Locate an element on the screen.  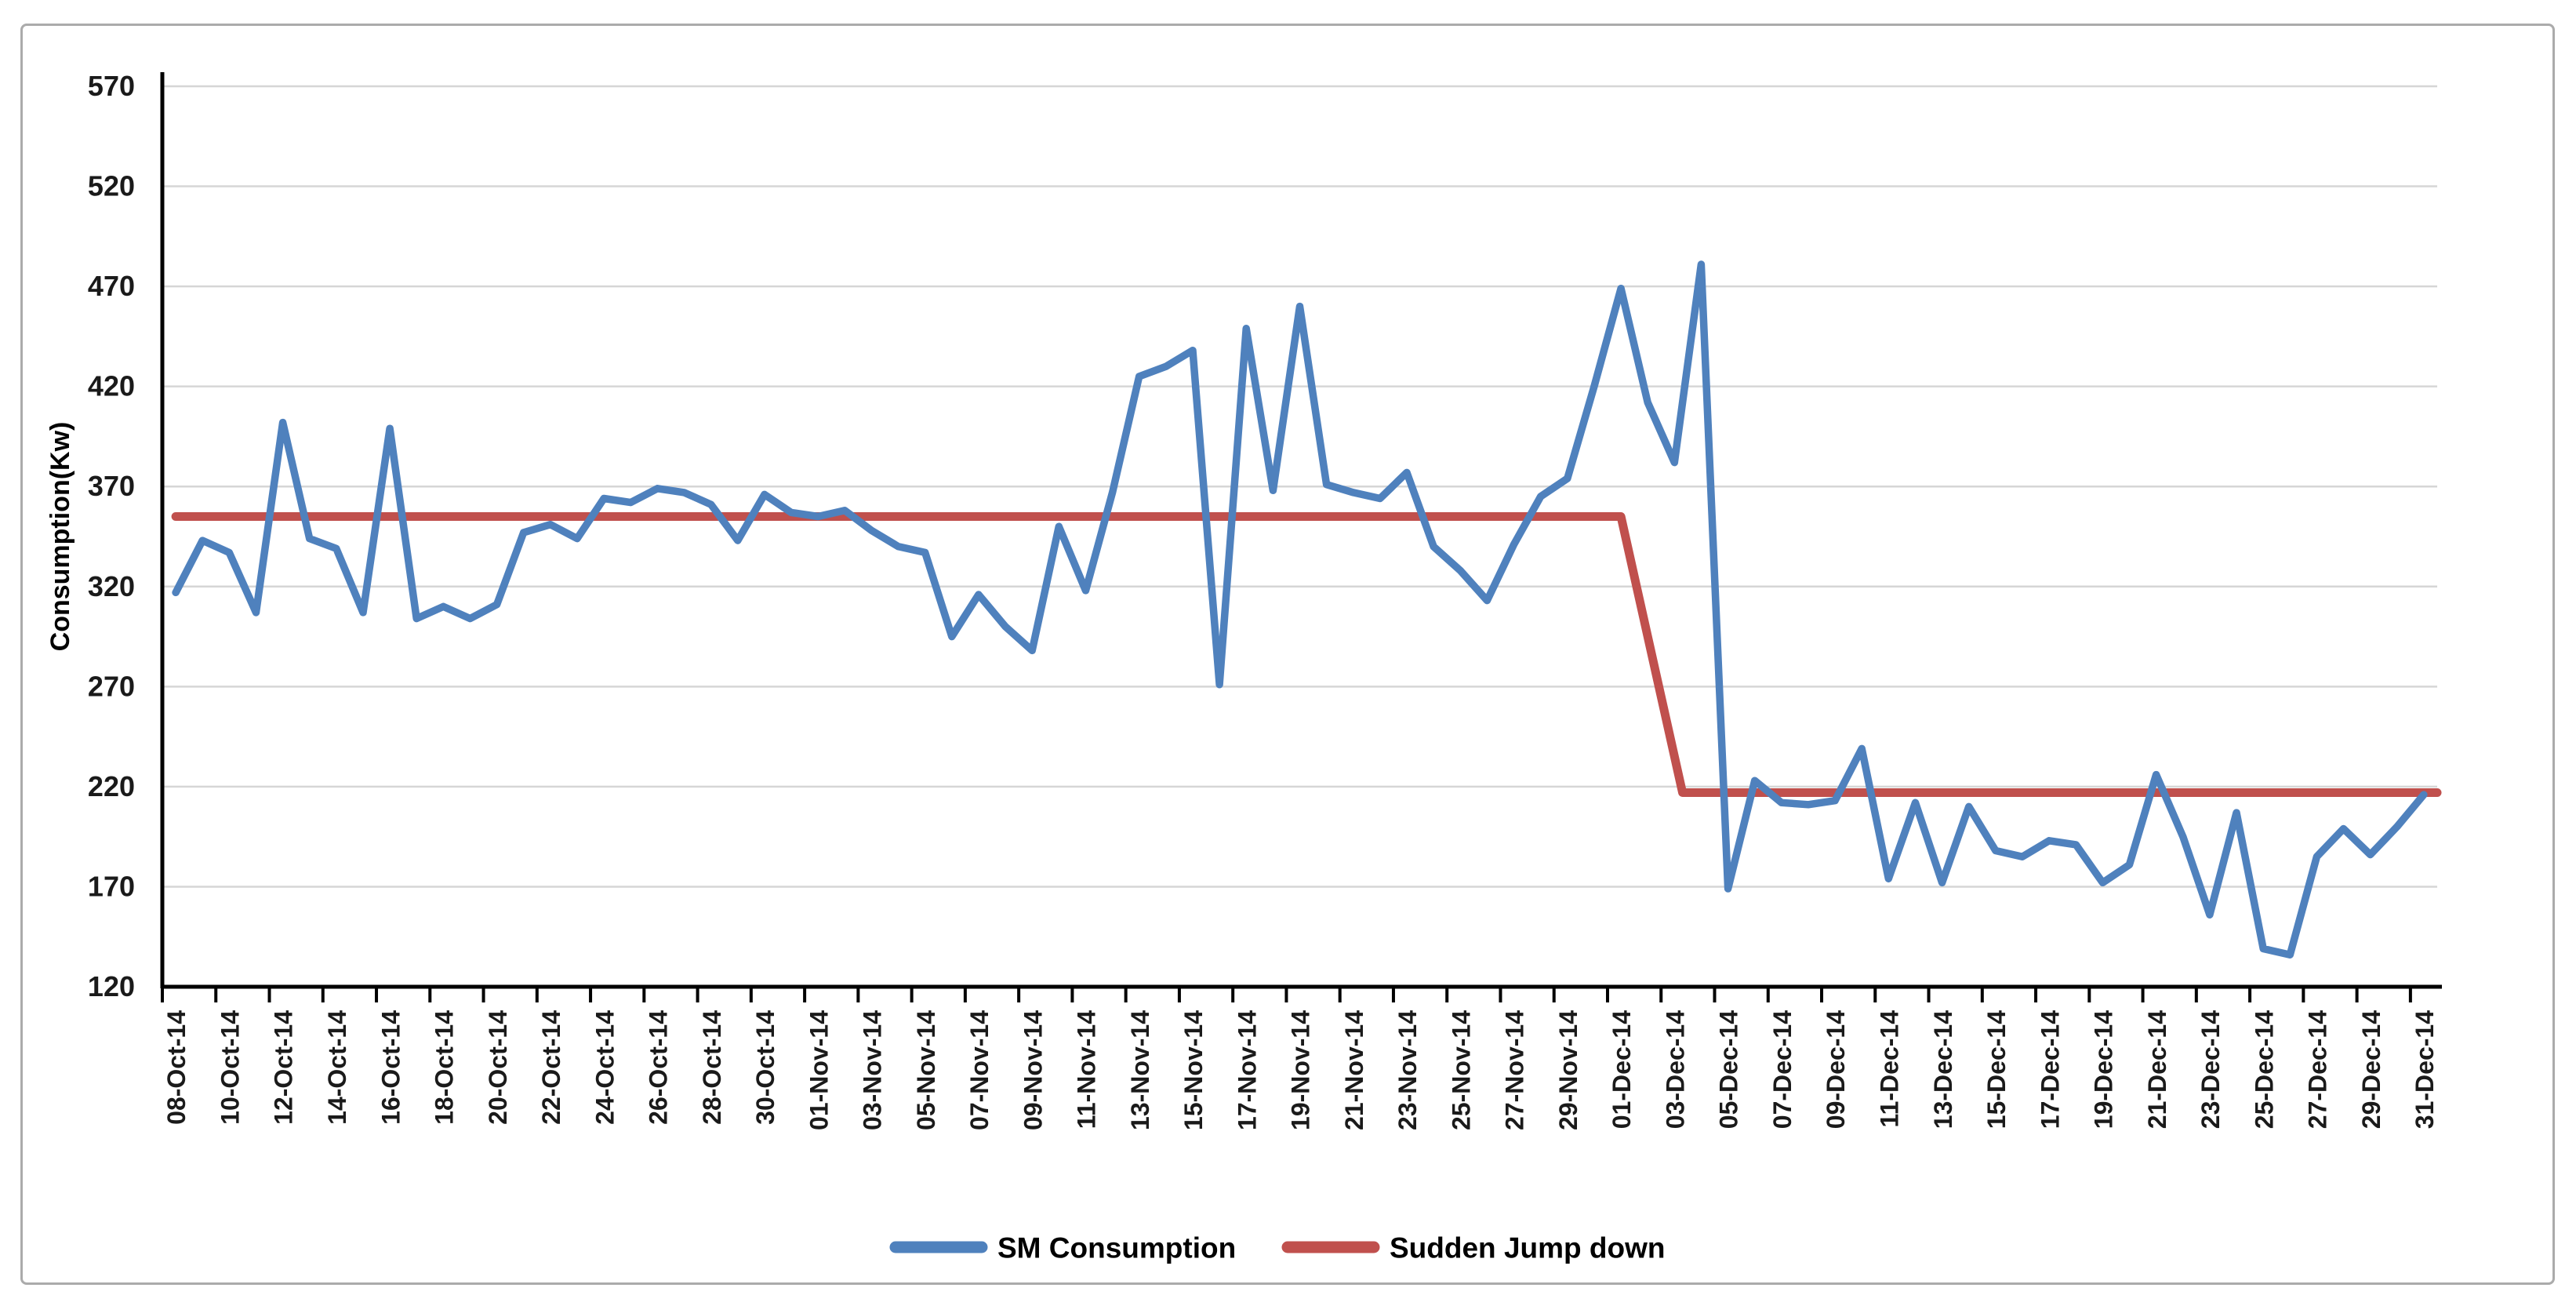
y-tick-label-170: 170 is located at coordinates (111, 886).